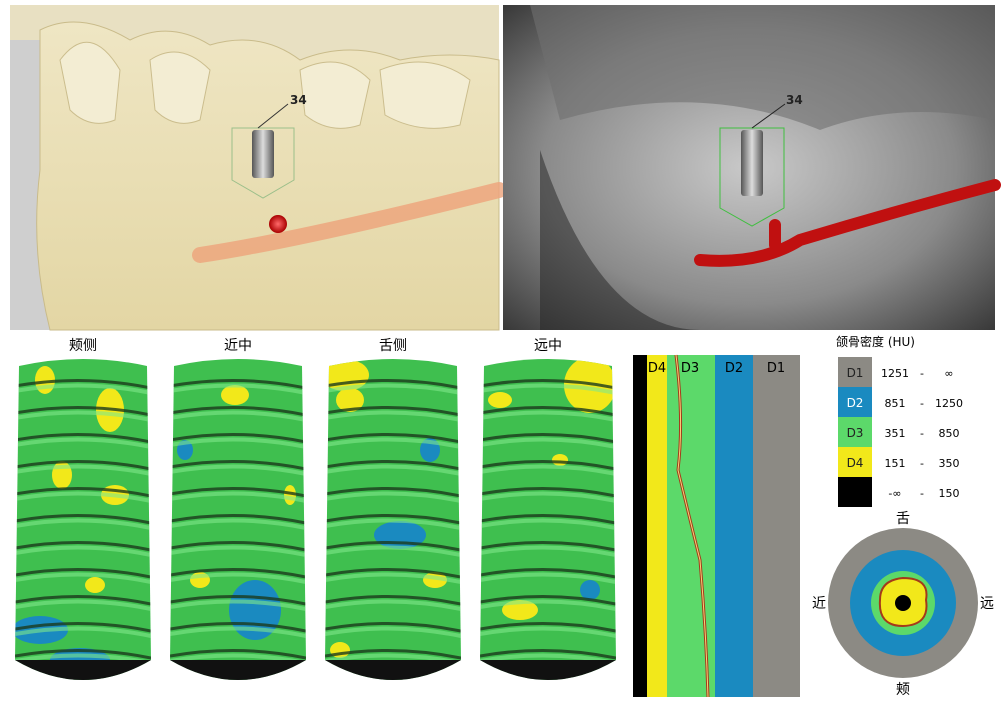  I want to click on orientation-label: 颊, so click(903, 690).